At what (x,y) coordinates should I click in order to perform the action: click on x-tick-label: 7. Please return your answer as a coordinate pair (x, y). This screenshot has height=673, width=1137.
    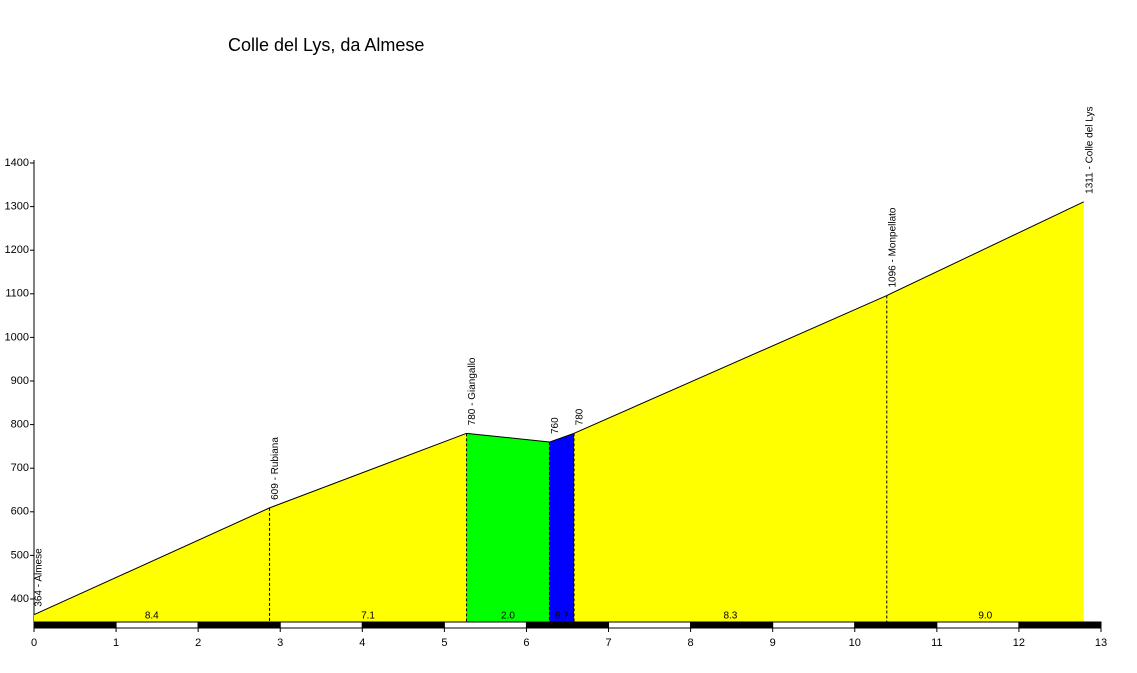
    Looking at the image, I should click on (608, 643).